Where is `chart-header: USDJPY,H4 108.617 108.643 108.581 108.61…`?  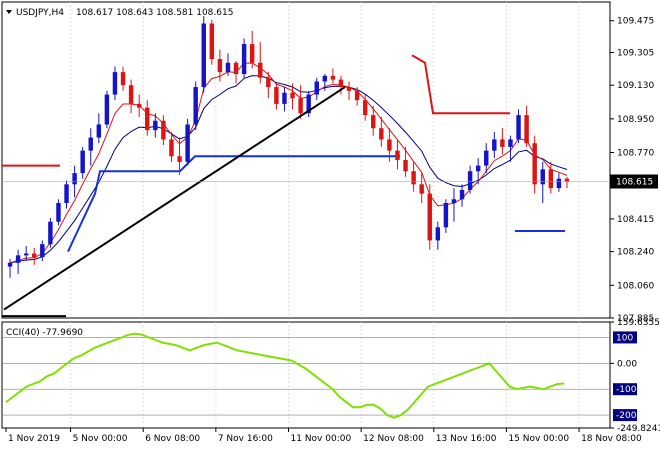
chart-header: USDJPY,H4 108.617 108.643 108.581 108.61… is located at coordinates (119, 13).